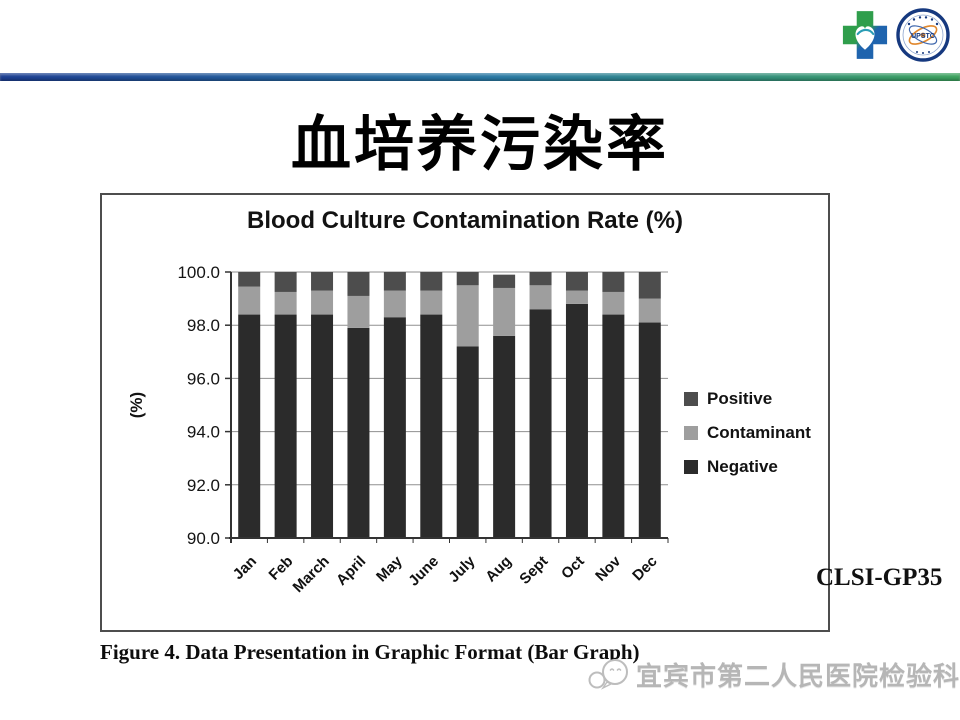  What do you see at coordinates (504, 281) in the screenshot?
I see `bar-segment-positive-aug` at bounding box center [504, 281].